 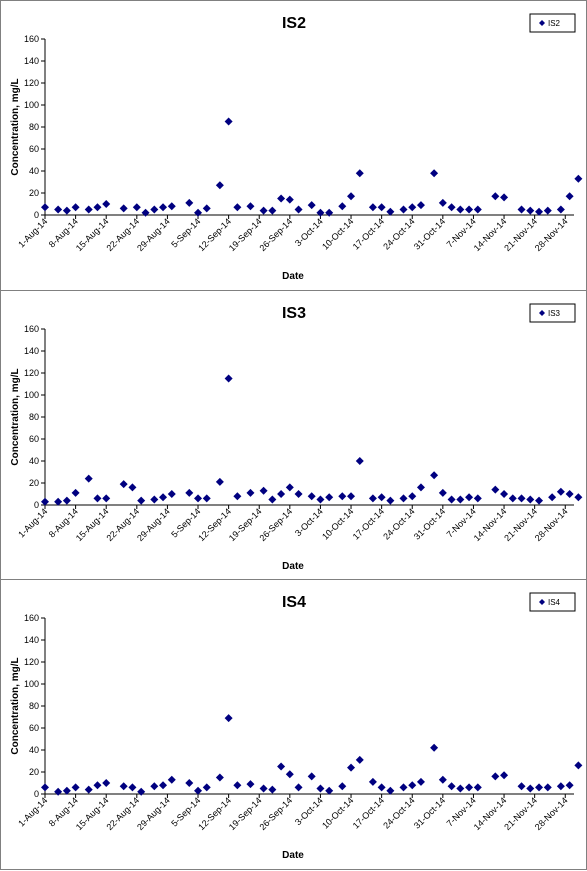 I want to click on x-axis-label: Date, so click(x=293, y=566).